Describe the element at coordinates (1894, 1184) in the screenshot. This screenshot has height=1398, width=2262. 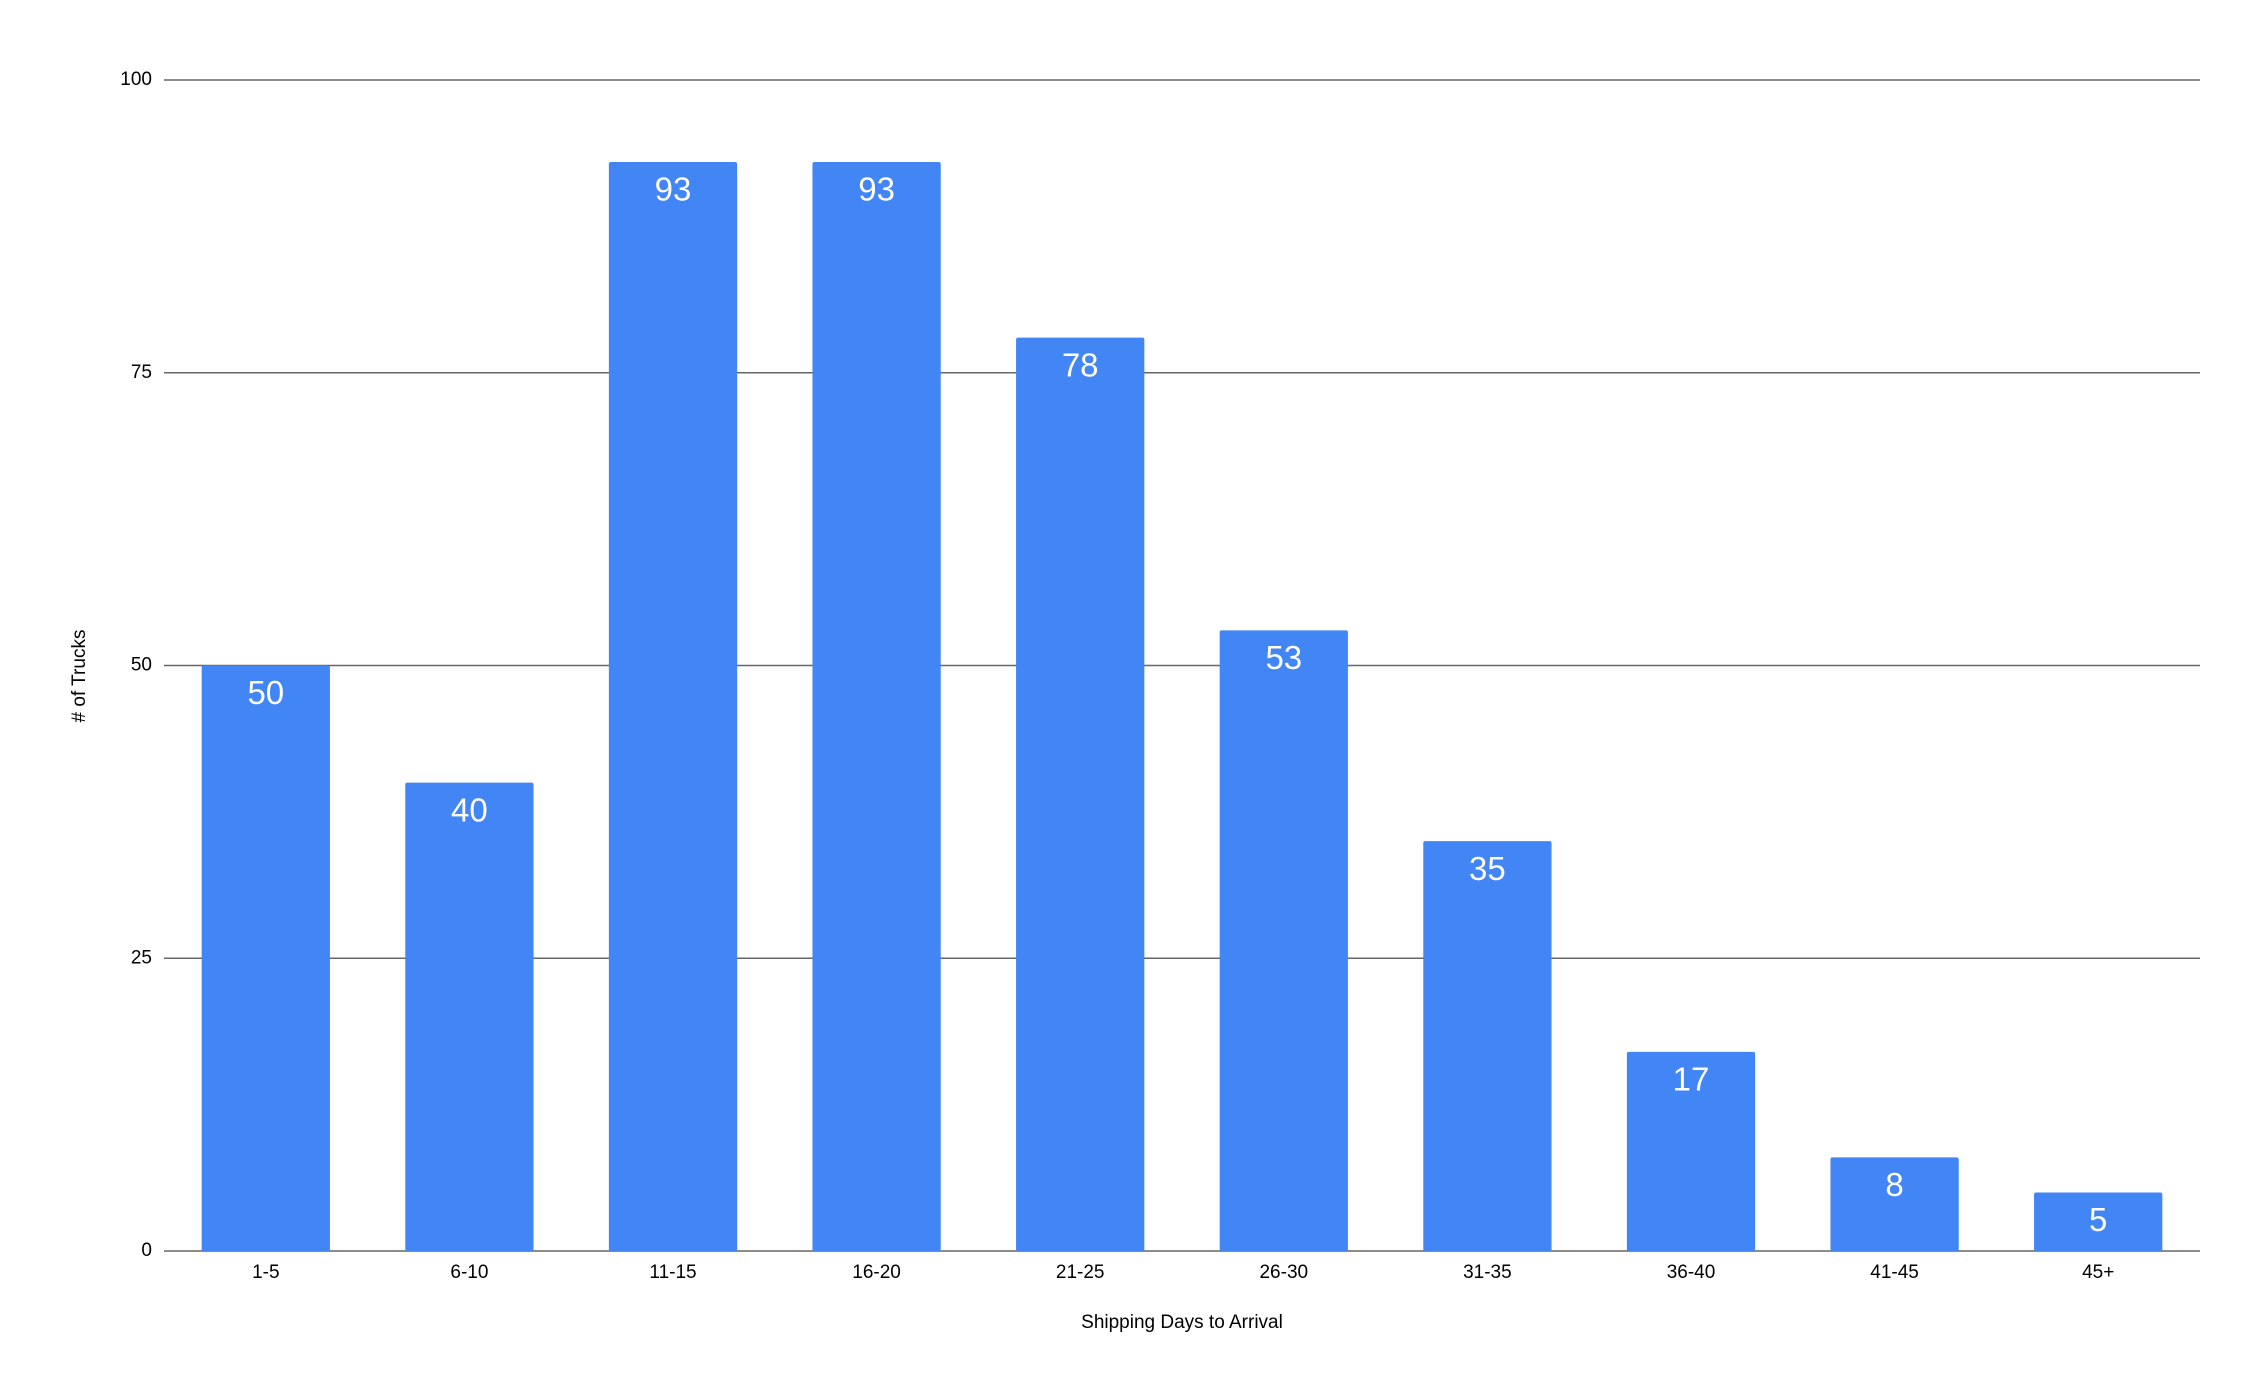
I see `value-label: 8` at that location.